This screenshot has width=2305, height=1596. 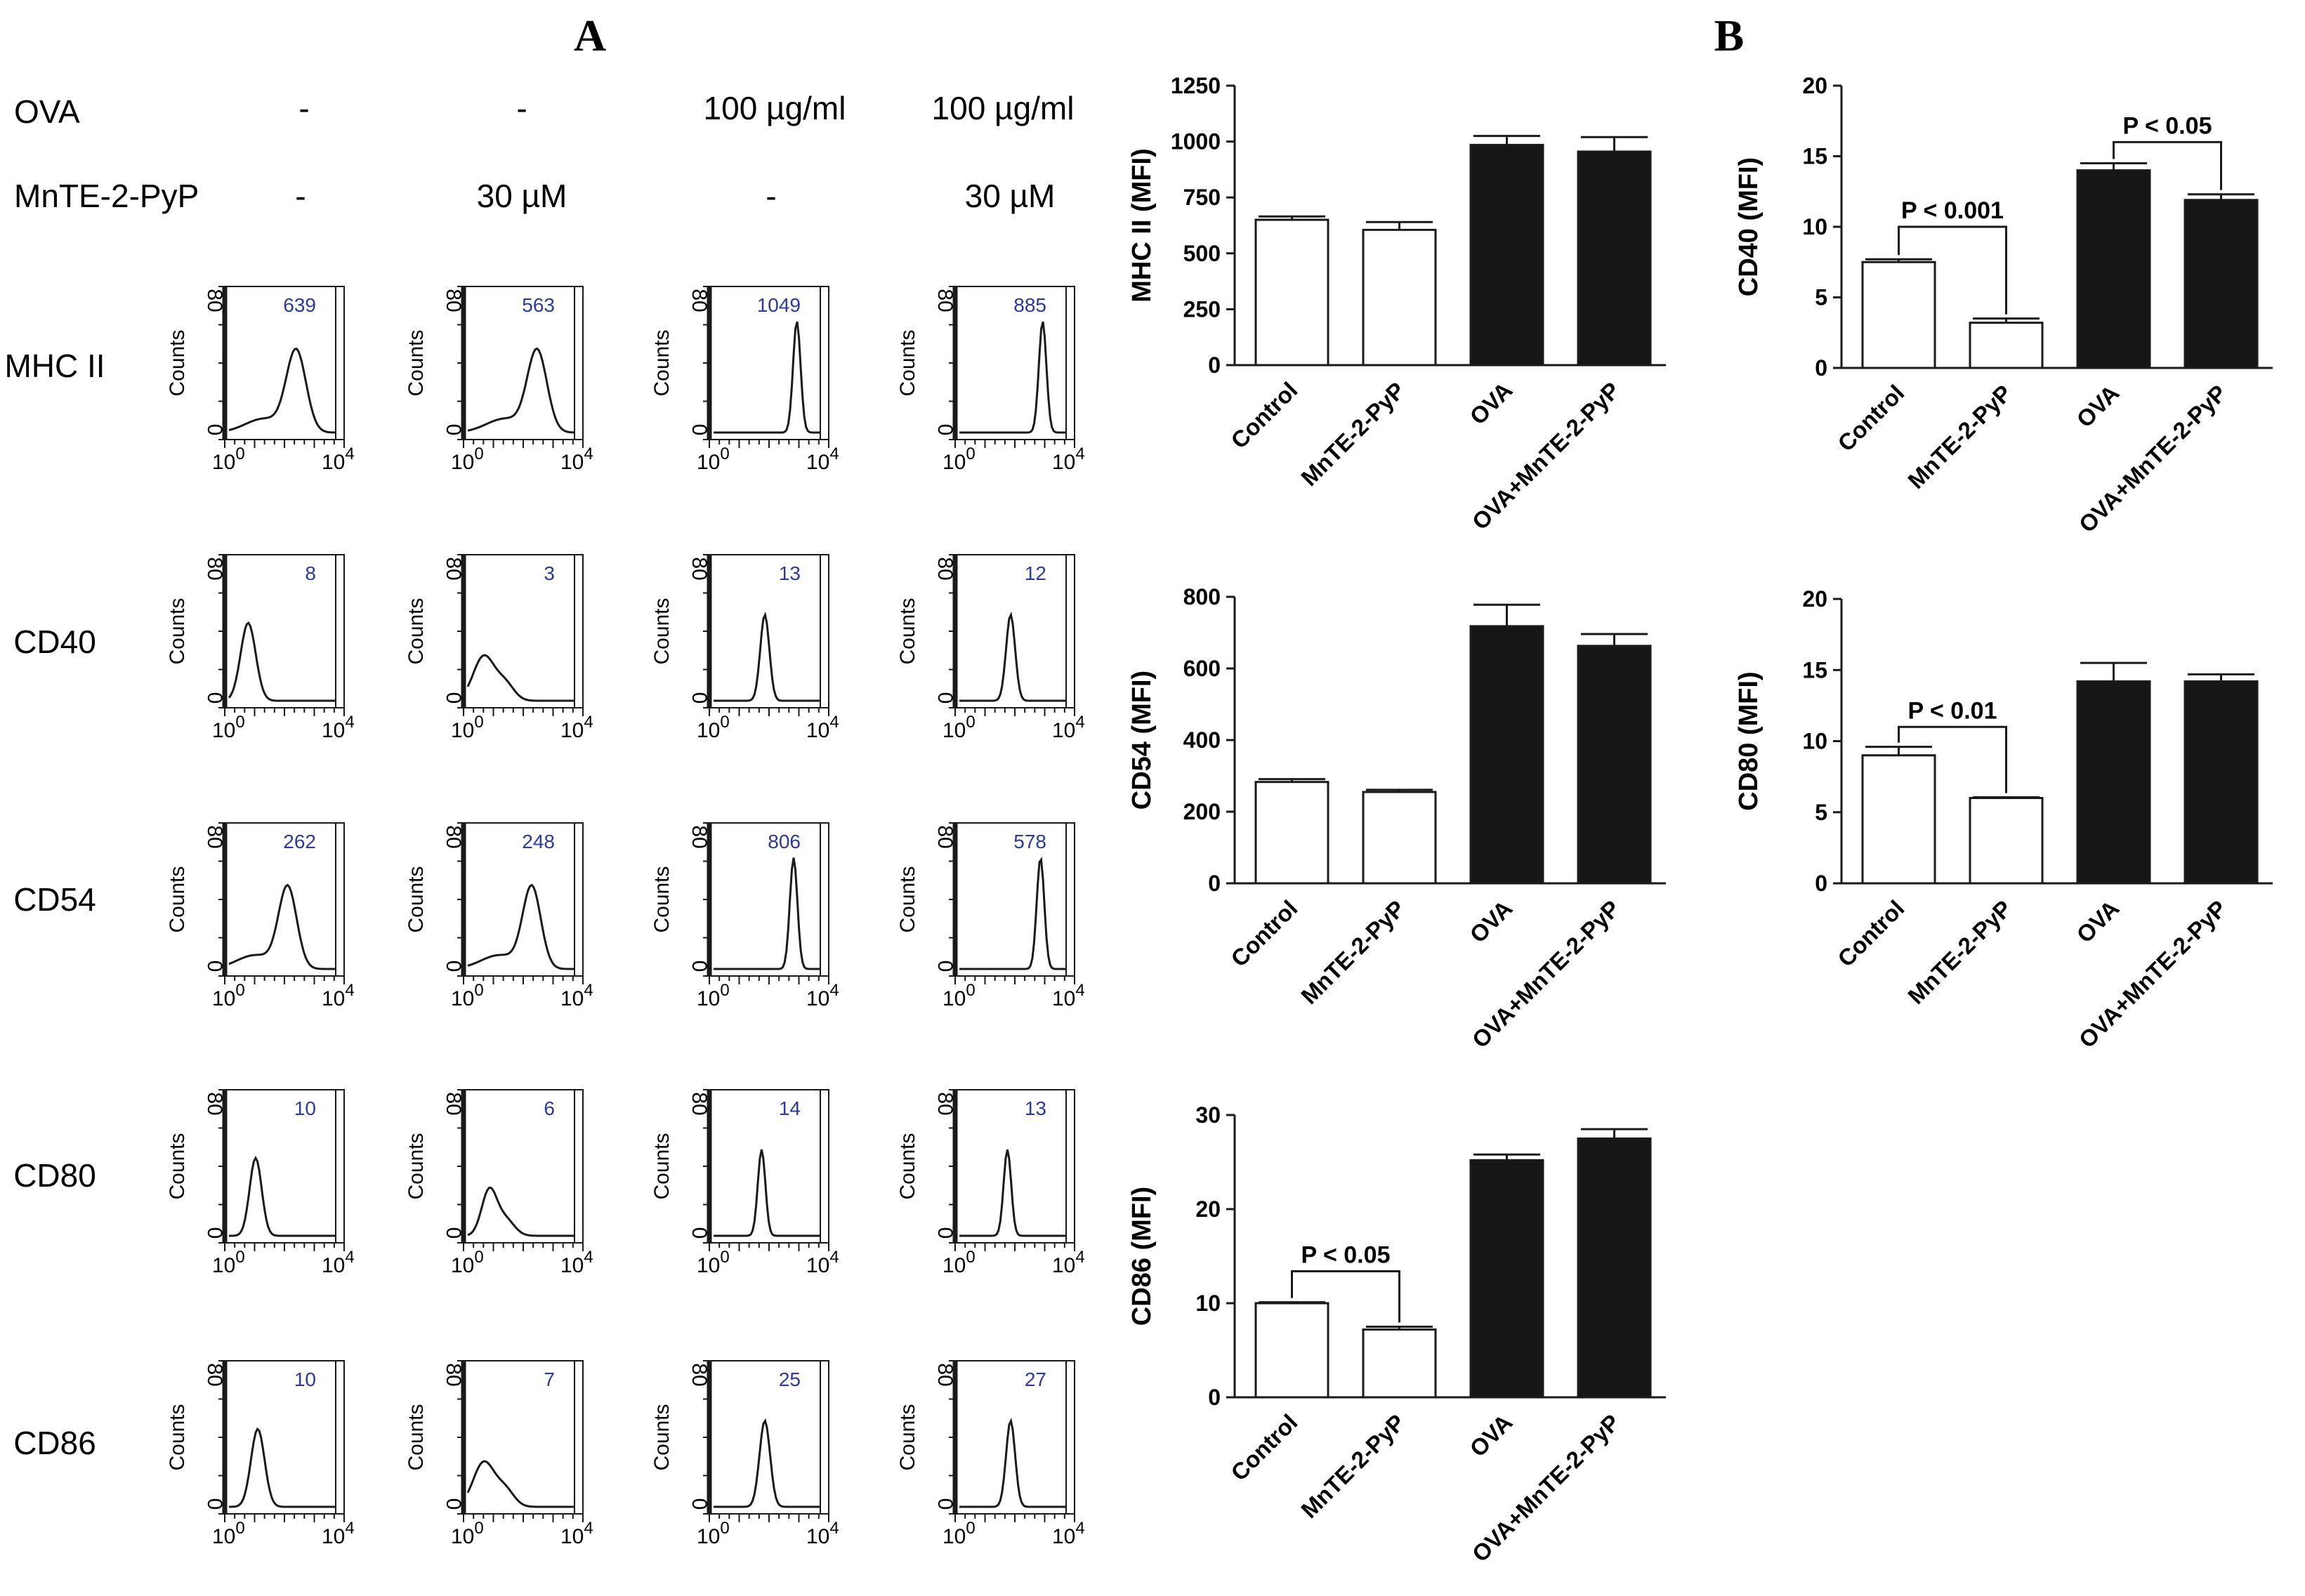 I want to click on histogram-panel: 80 0 Counts 100 104 12, so click(x=990, y=648).